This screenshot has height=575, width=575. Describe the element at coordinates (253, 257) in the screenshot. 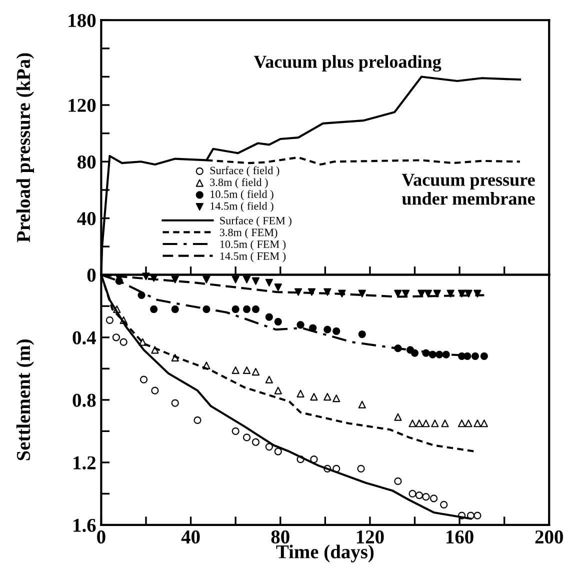

I see `legend-label: 14.5m ( FEM )` at that location.